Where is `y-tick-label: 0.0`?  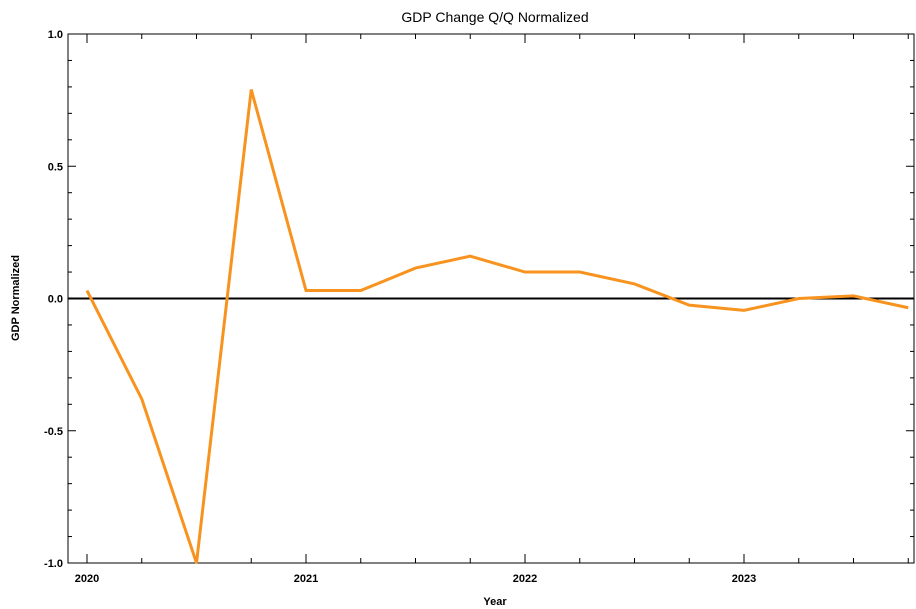
y-tick-label: 0.0 is located at coordinates (55, 300).